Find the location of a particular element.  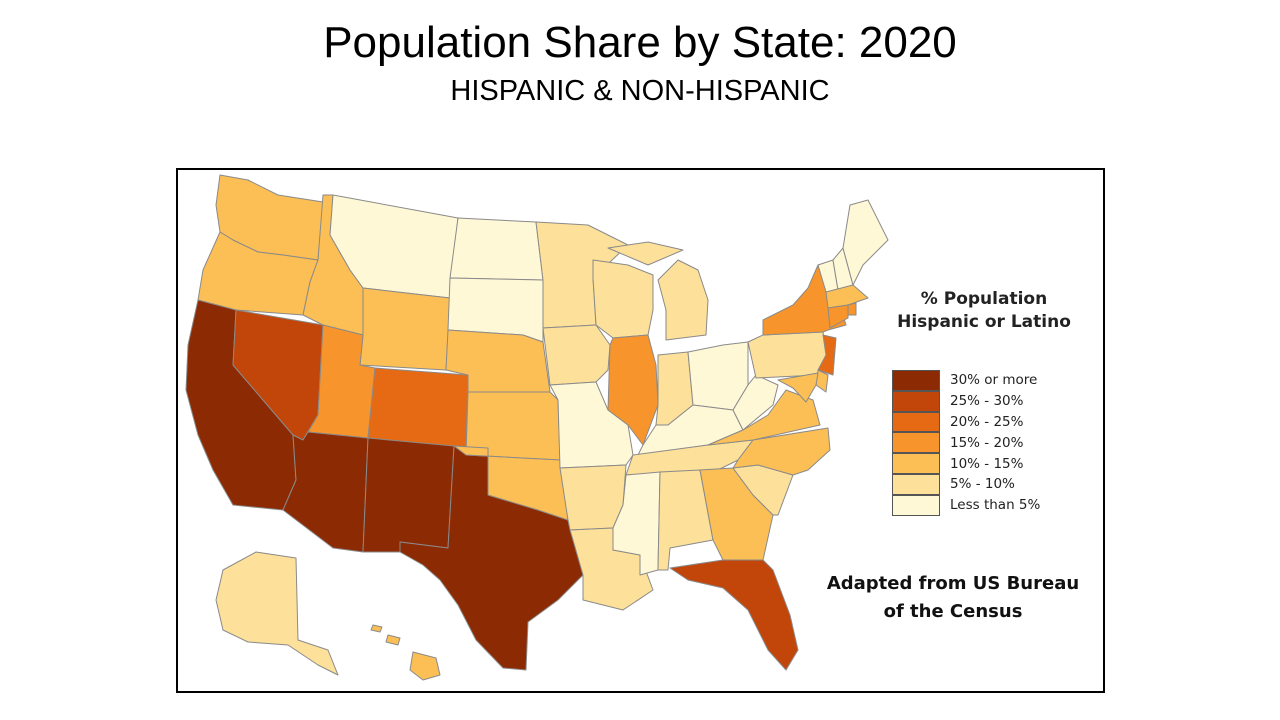

state-ok is located at coordinates (511, 483).